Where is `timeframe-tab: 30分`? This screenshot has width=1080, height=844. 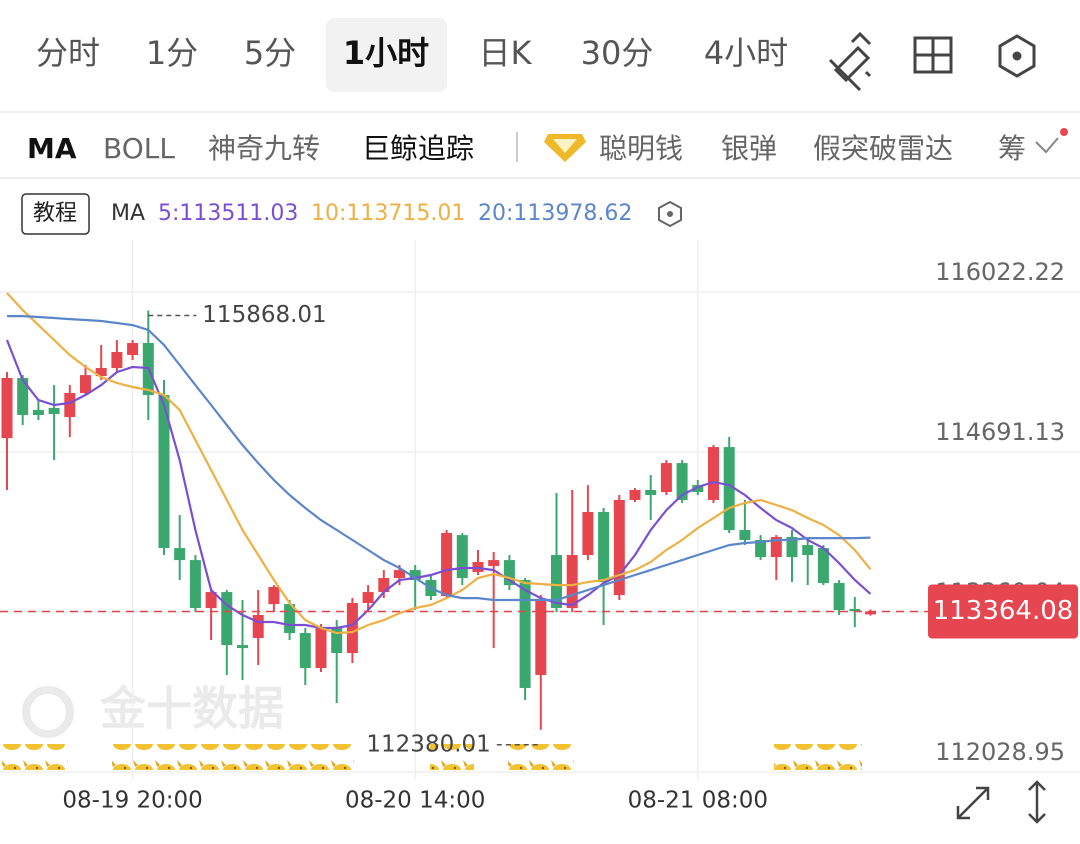 timeframe-tab: 30分 is located at coordinates (617, 53).